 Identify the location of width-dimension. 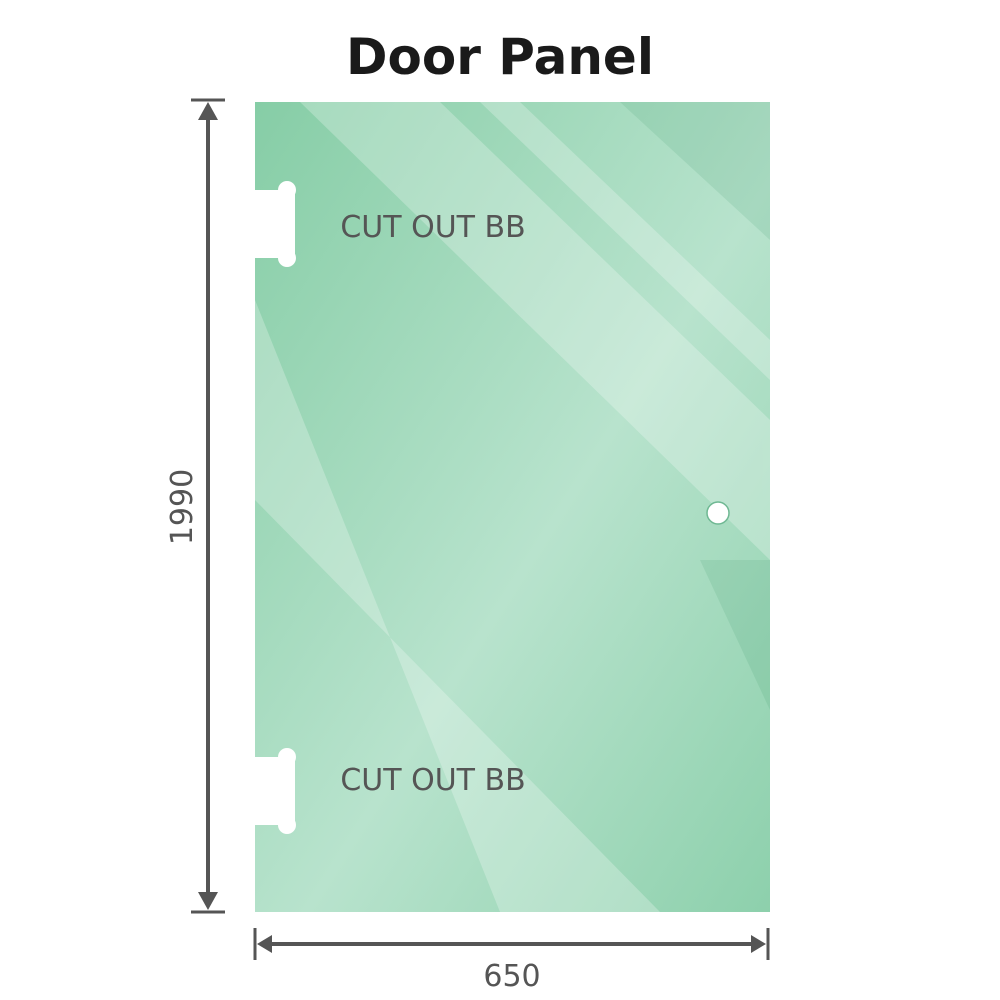
(511, 944).